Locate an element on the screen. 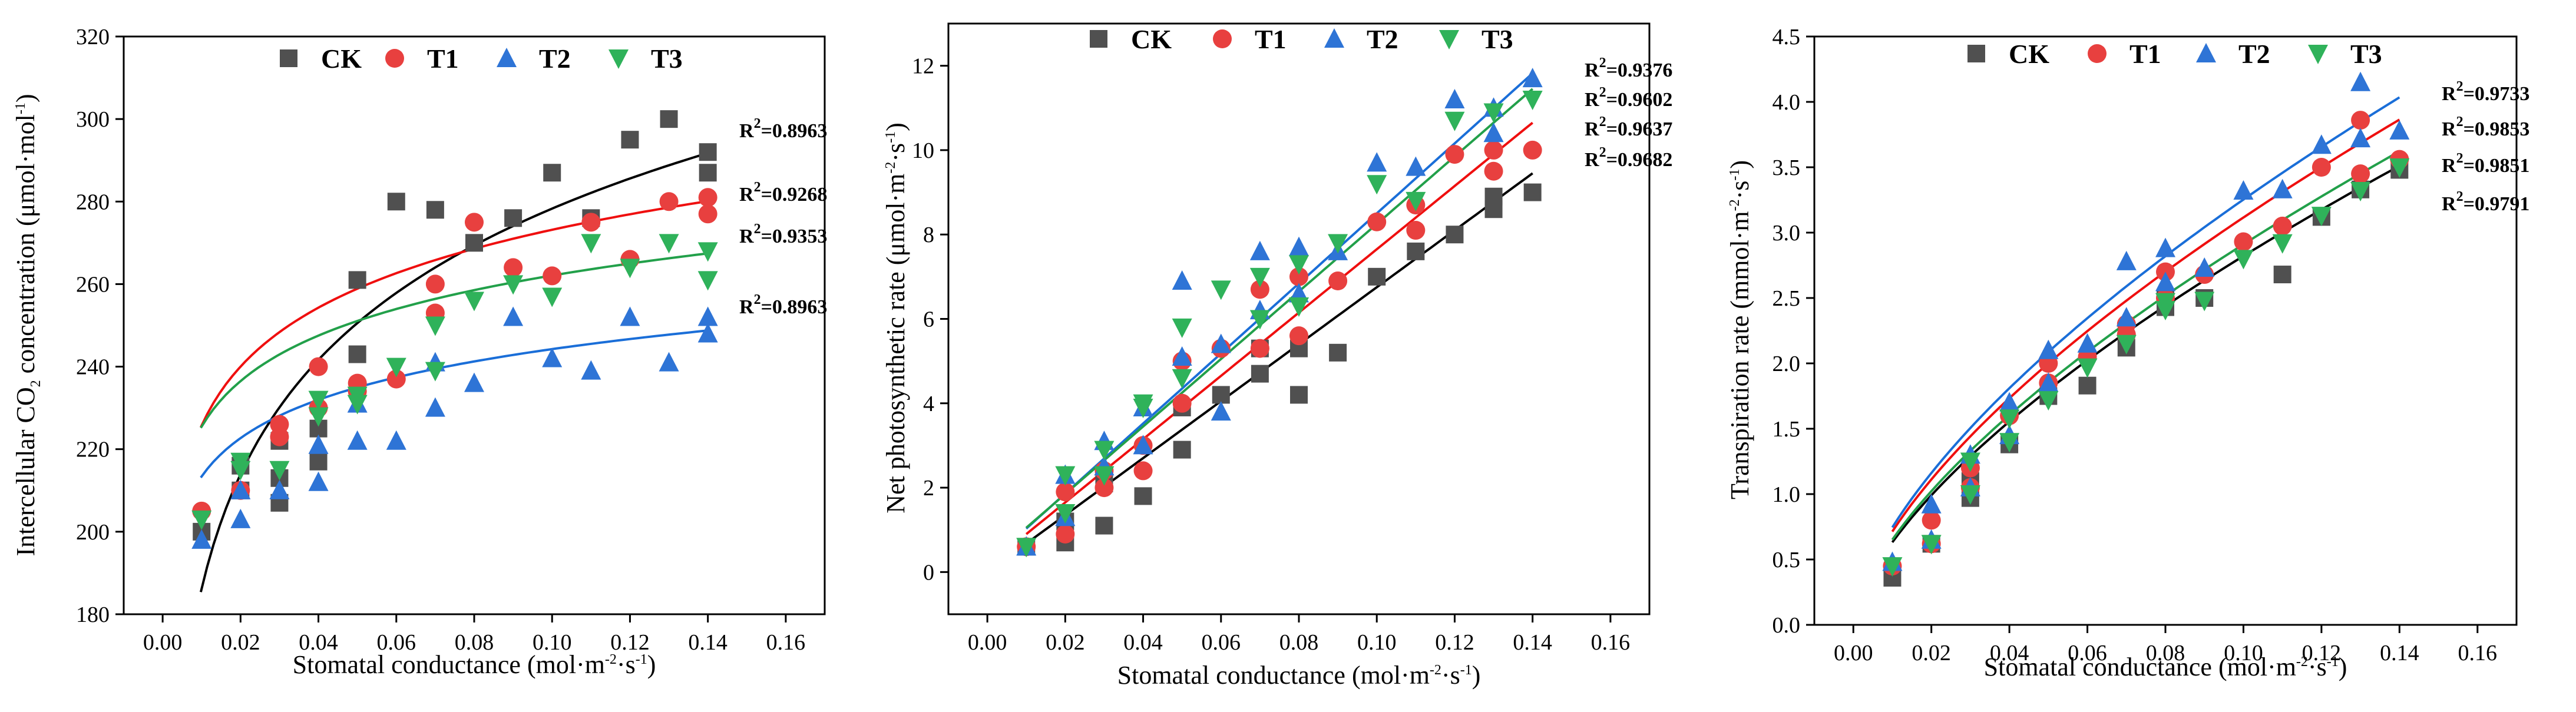 The width and height of the screenshot is (2576, 712). fit-curve-ck is located at coordinates (454, 371).